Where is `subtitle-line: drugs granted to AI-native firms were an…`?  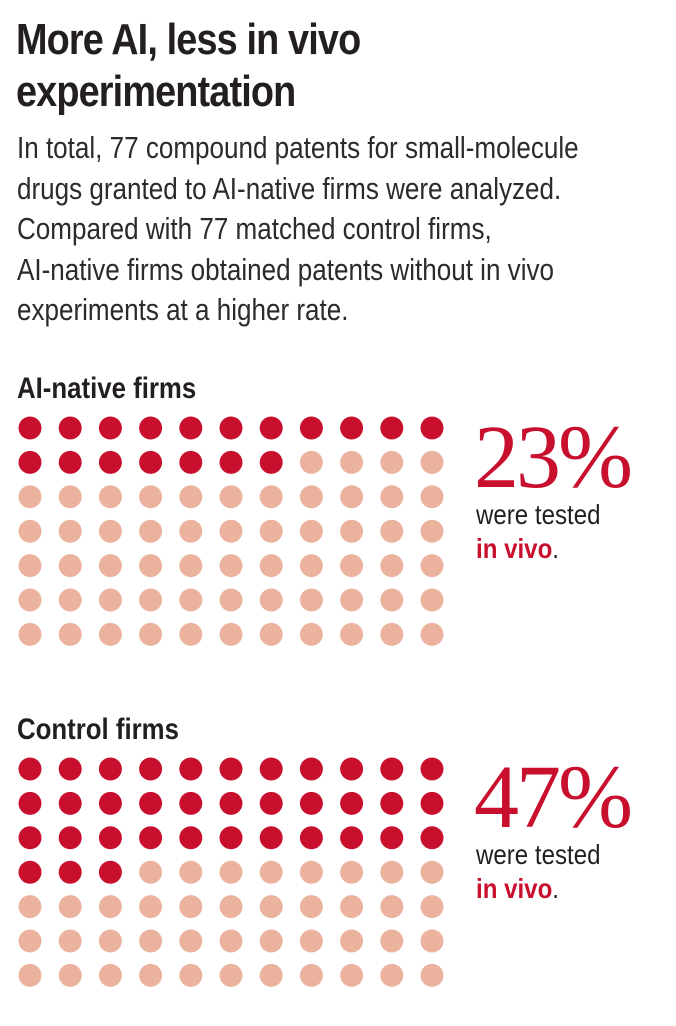
subtitle-line: drugs granted to AI-native firms were an… is located at coordinates (289, 188).